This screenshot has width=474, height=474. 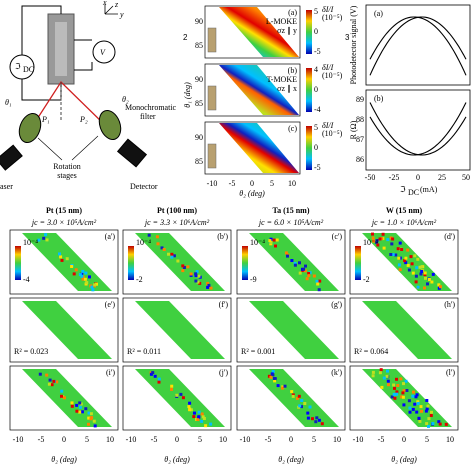 I want to click on heatmap, so click(x=259, y=32).